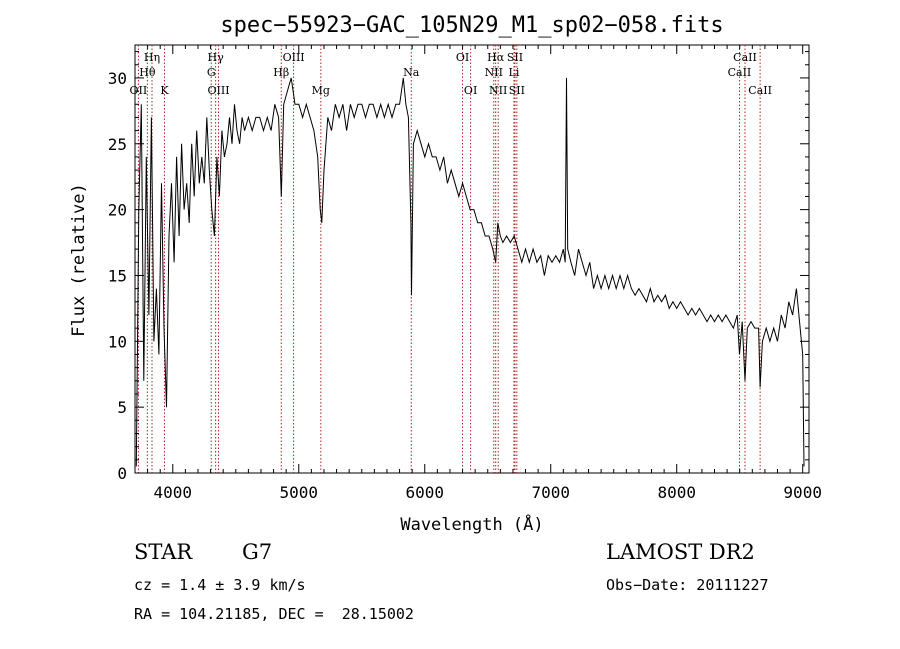 The height and width of the screenshot is (649, 900). What do you see at coordinates (117, 275) in the screenshot?
I see `y-tick-label: 15` at bounding box center [117, 275].